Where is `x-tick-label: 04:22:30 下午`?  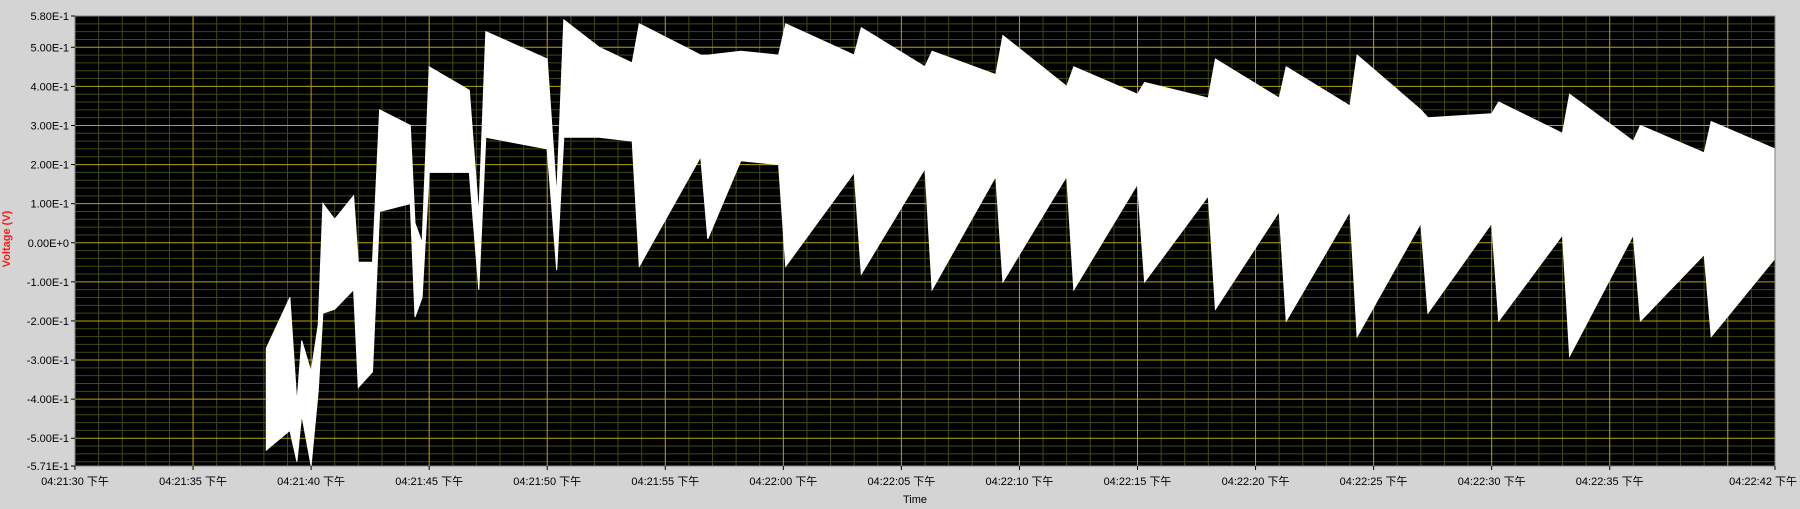
x-tick-label: 04:22:30 下午 is located at coordinates (1492, 481).